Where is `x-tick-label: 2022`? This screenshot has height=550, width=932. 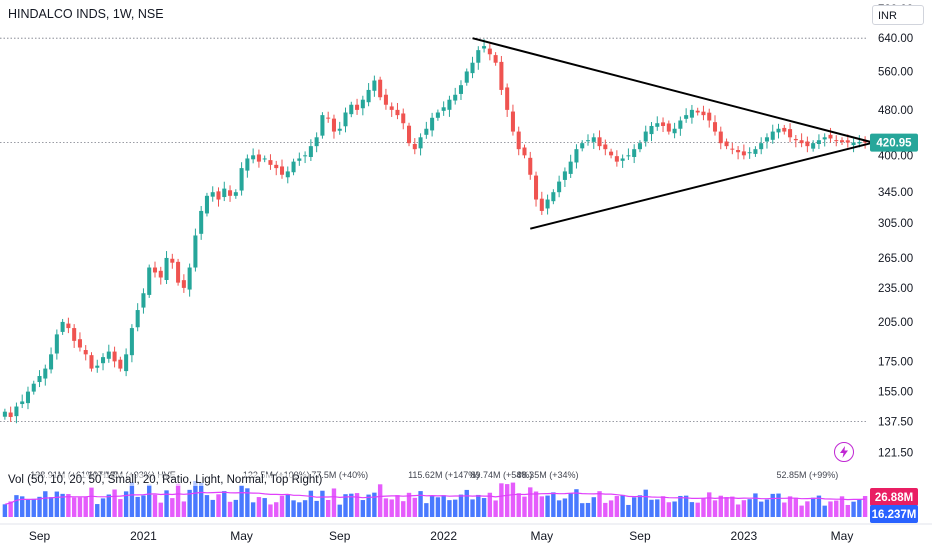
x-tick-label: 2022 is located at coordinates (443, 536).